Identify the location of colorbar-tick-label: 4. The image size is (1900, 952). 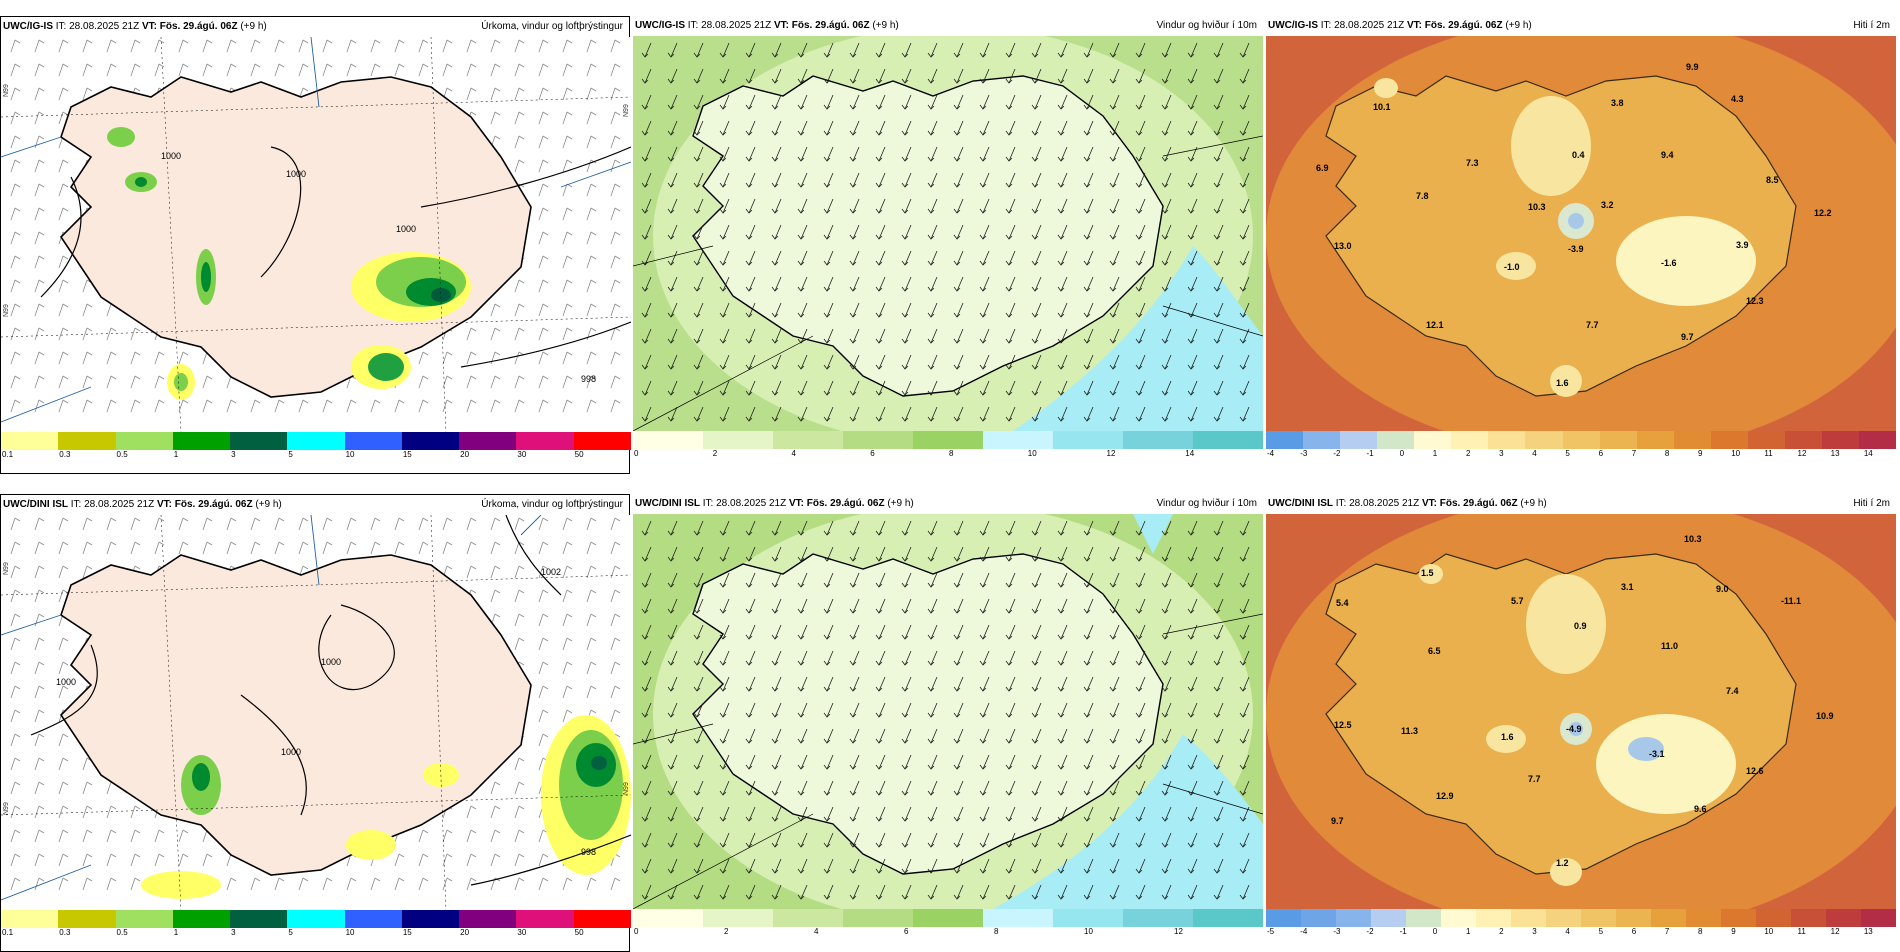
(793, 453).